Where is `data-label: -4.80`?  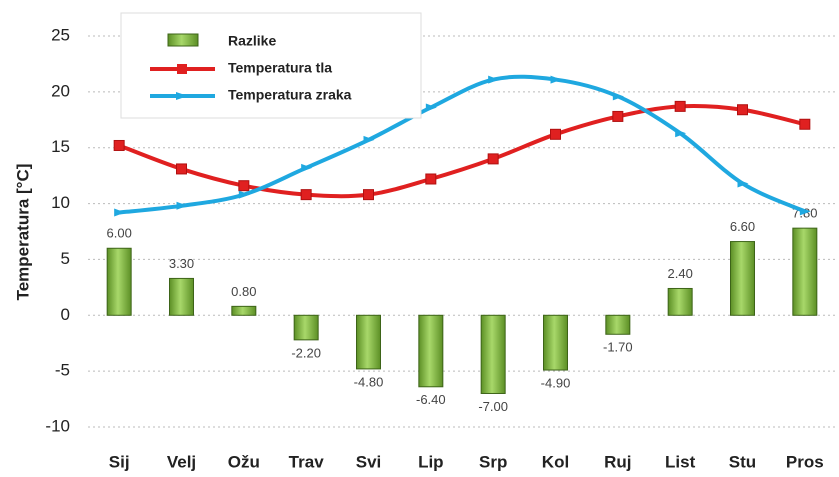 data-label: -4.80 is located at coordinates (369, 381).